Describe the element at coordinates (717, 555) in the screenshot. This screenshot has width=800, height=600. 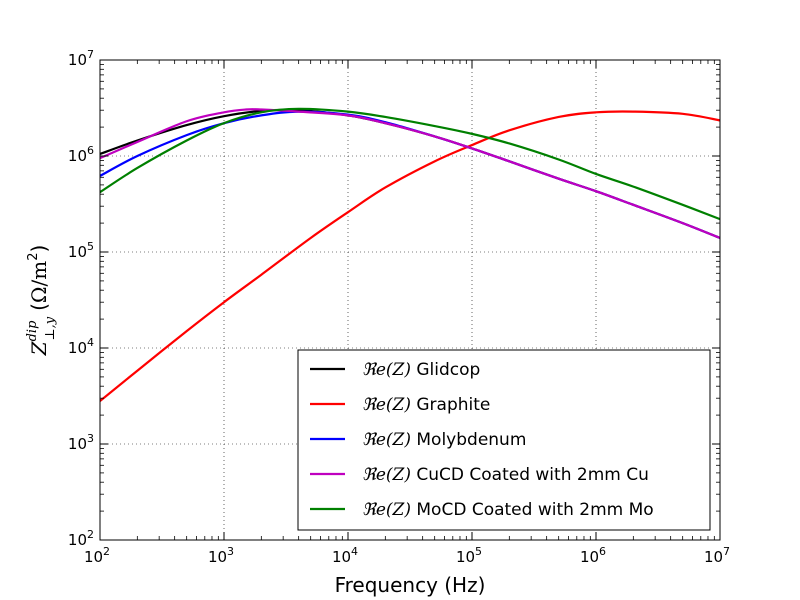
I see `x-tick-label: 10⁷` at that location.